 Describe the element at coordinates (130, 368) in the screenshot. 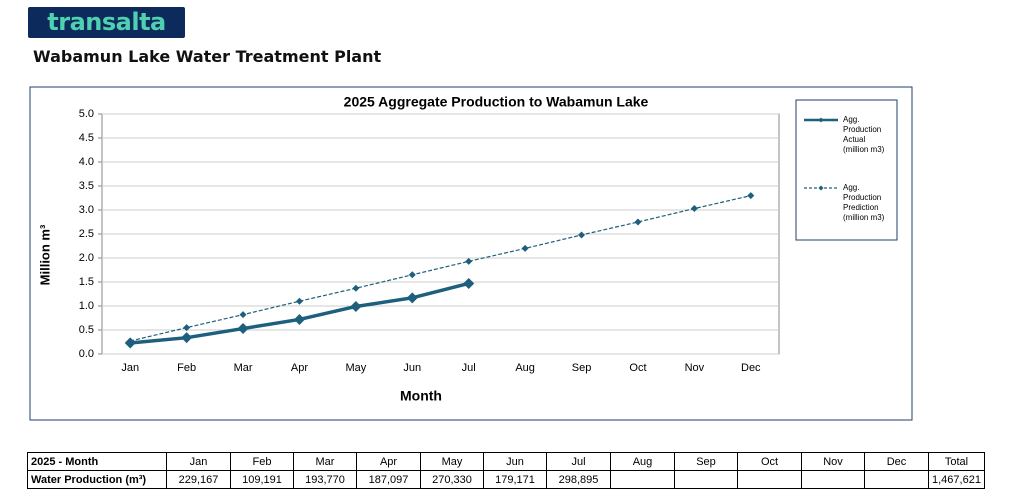

I see `x-tick-label: Jan` at that location.